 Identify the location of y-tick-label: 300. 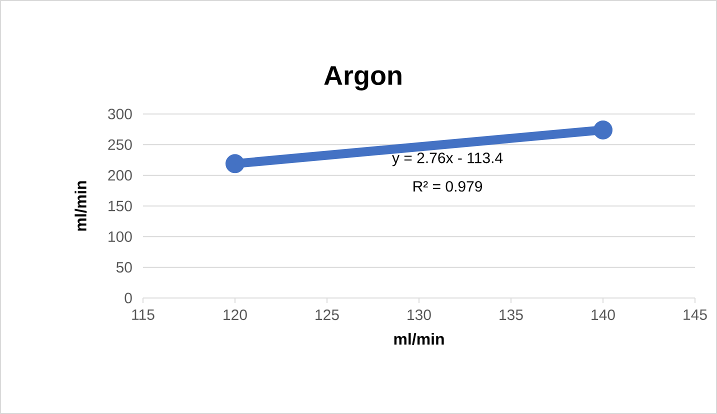
(120, 114).